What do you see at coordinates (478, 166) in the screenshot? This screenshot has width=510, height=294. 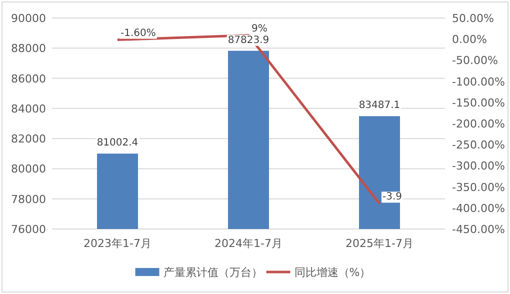 I see `y2-tick-label: -300.00%` at bounding box center [478, 166].